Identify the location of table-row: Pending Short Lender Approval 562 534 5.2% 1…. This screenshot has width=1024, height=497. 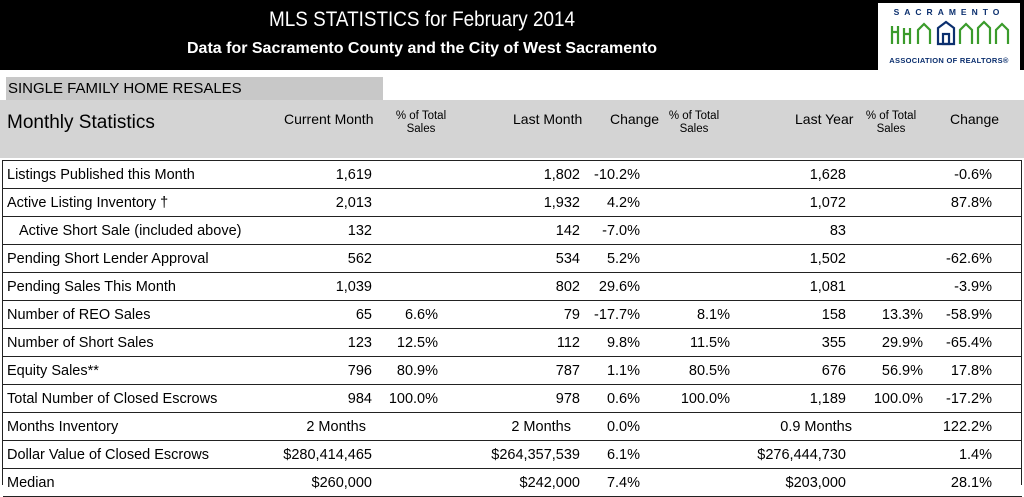
(512, 258).